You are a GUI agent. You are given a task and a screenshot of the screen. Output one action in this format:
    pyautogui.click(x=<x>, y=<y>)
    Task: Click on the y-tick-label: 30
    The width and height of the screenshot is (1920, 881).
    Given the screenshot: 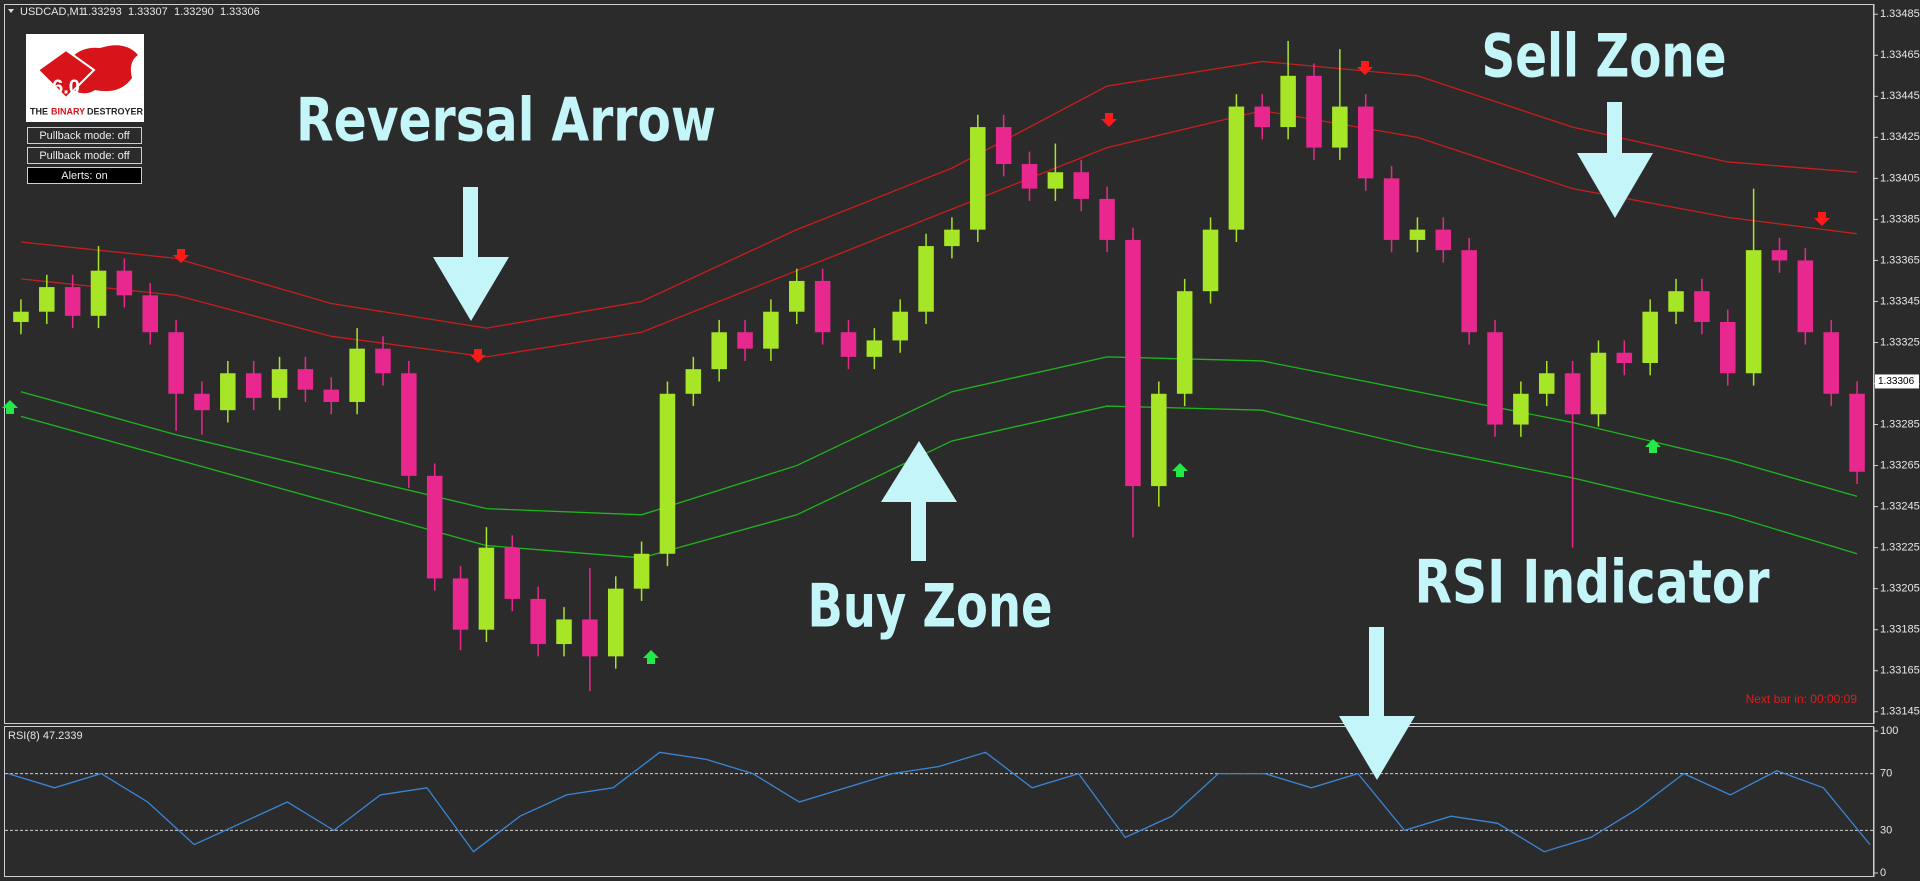 What is the action you would take?
    pyautogui.click(x=1886, y=830)
    